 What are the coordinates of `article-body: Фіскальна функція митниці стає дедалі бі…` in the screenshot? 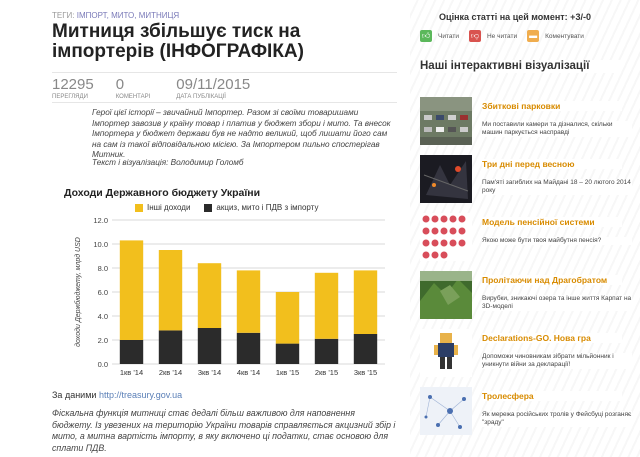 It's located at (224, 430).